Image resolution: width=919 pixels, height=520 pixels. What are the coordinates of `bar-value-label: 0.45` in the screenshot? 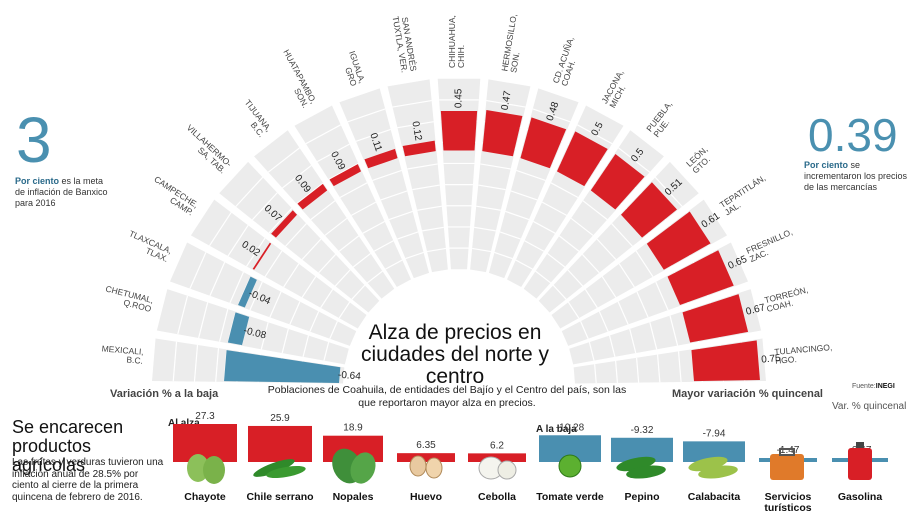 It's located at (459, 98).